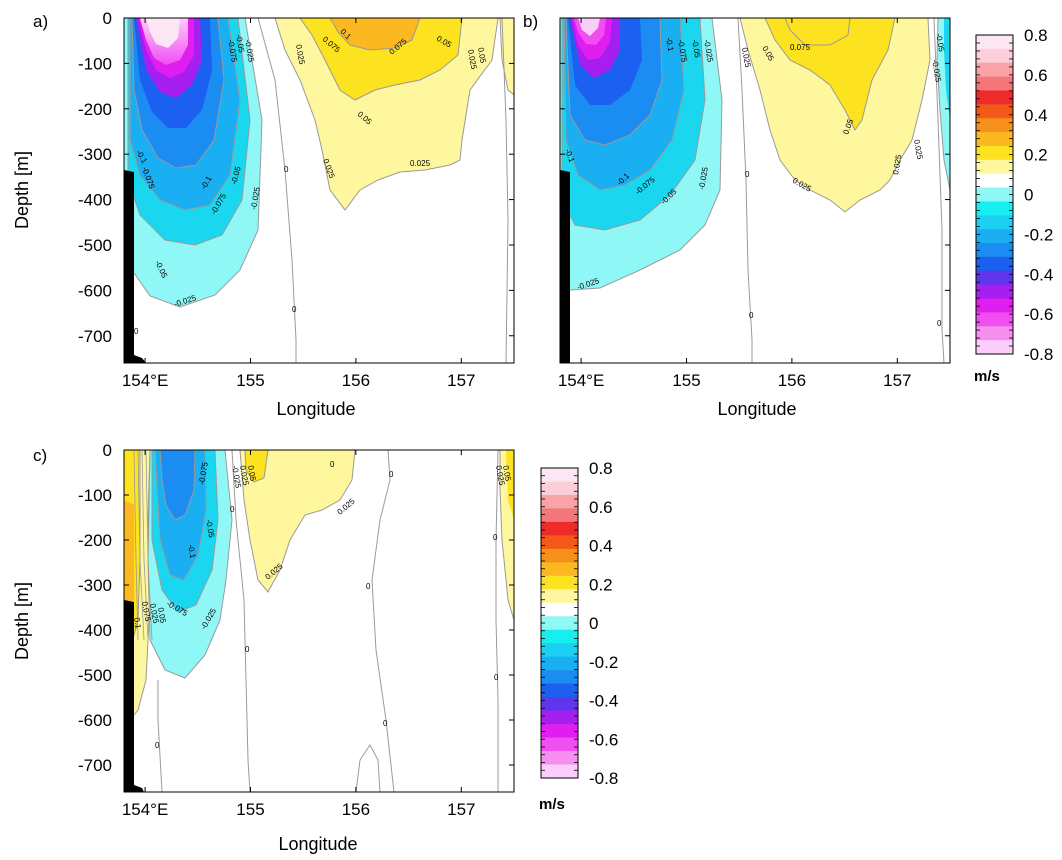  I want to click on panel-a-xtick-label: 157, so click(461, 380).